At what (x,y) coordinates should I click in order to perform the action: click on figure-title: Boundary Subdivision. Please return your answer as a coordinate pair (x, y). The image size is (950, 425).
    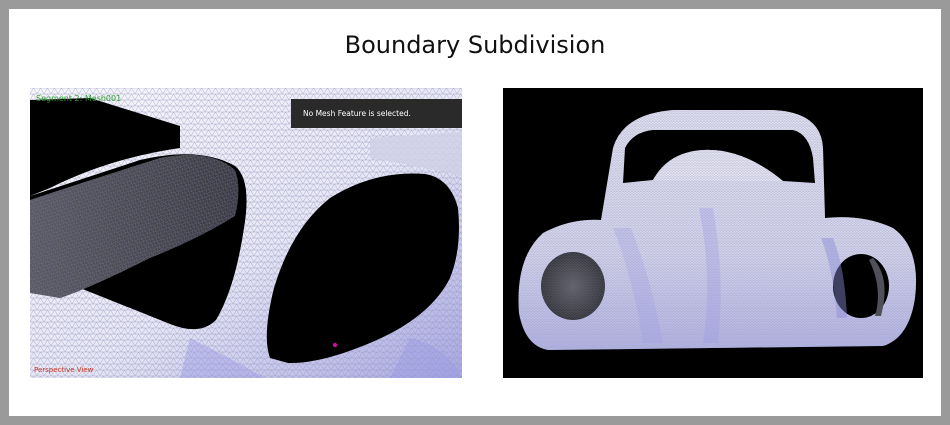
    Looking at the image, I should click on (475, 45).